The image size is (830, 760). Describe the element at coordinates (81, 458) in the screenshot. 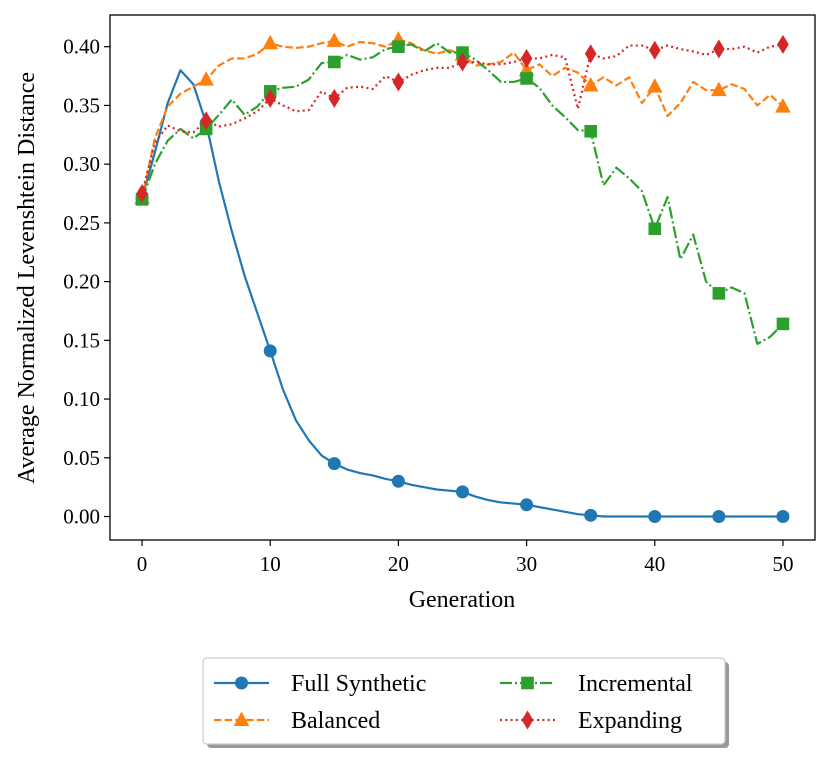

I see `y-tick-label: 0.05` at that location.